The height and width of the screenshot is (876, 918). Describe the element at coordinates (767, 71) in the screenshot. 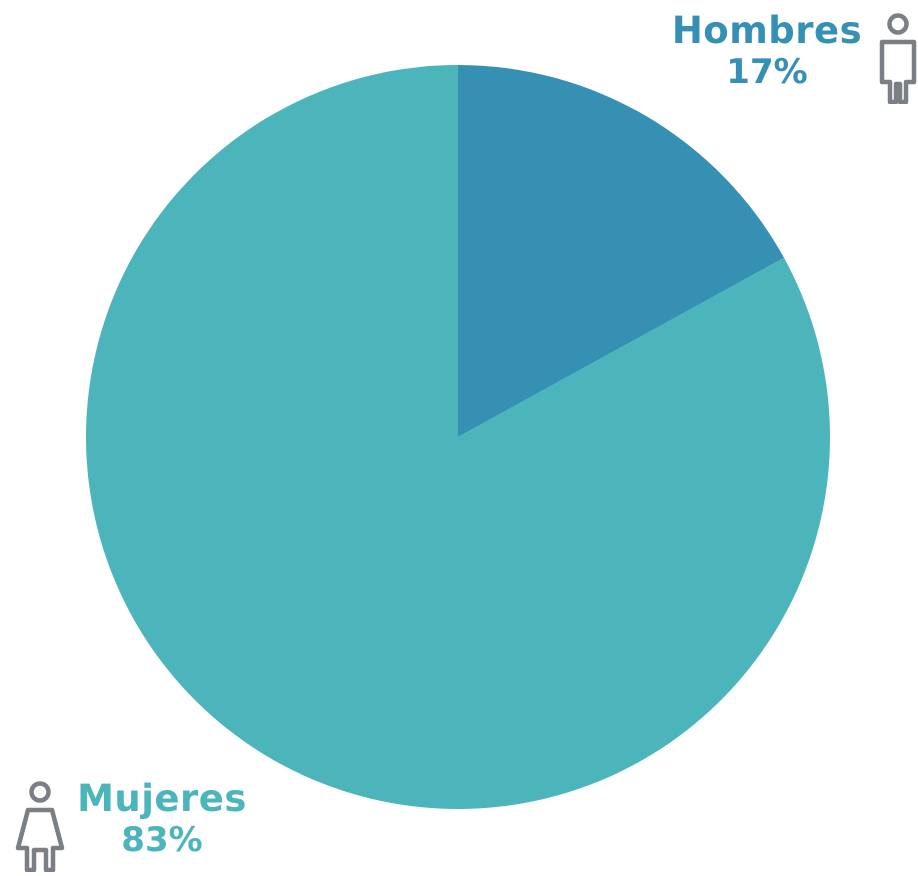

I see `slice-value-hombres: 17%` at that location.